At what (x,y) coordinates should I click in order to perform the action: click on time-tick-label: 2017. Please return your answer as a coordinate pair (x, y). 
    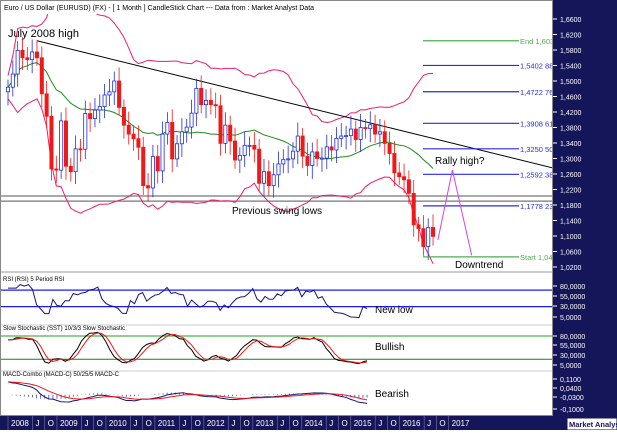
    Looking at the image, I should click on (461, 423).